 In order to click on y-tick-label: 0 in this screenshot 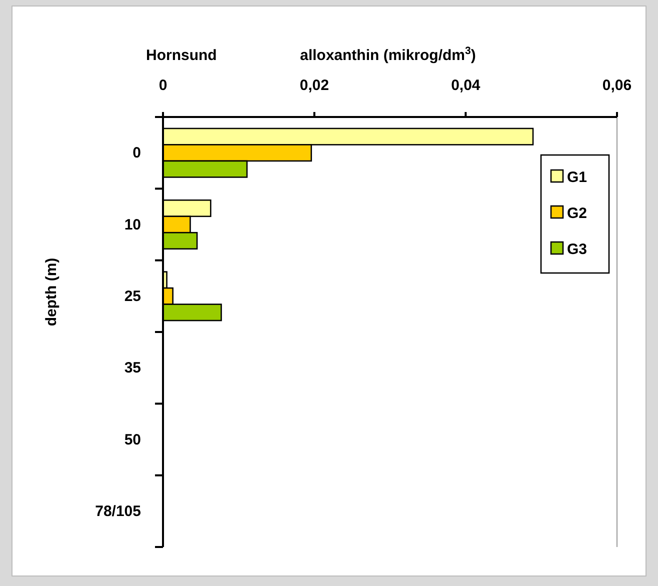, I will do `click(136, 153)`.